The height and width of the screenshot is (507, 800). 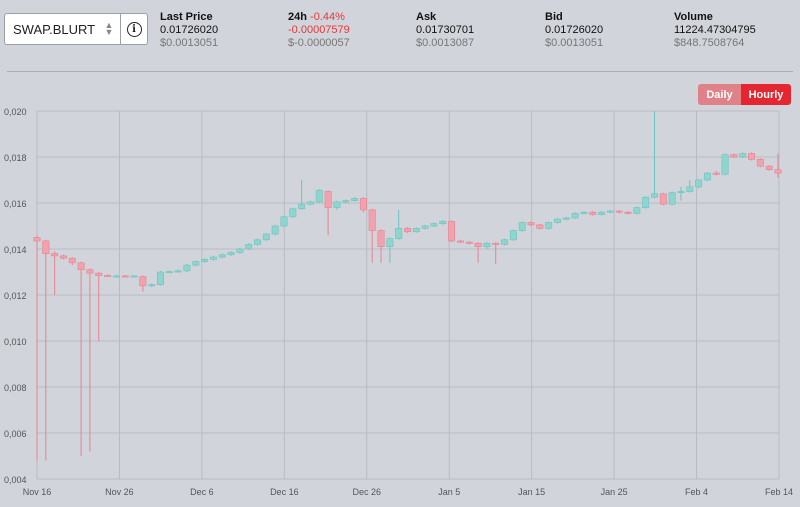 I want to click on change-24h-pct: -0.44%, so click(x=327, y=17).